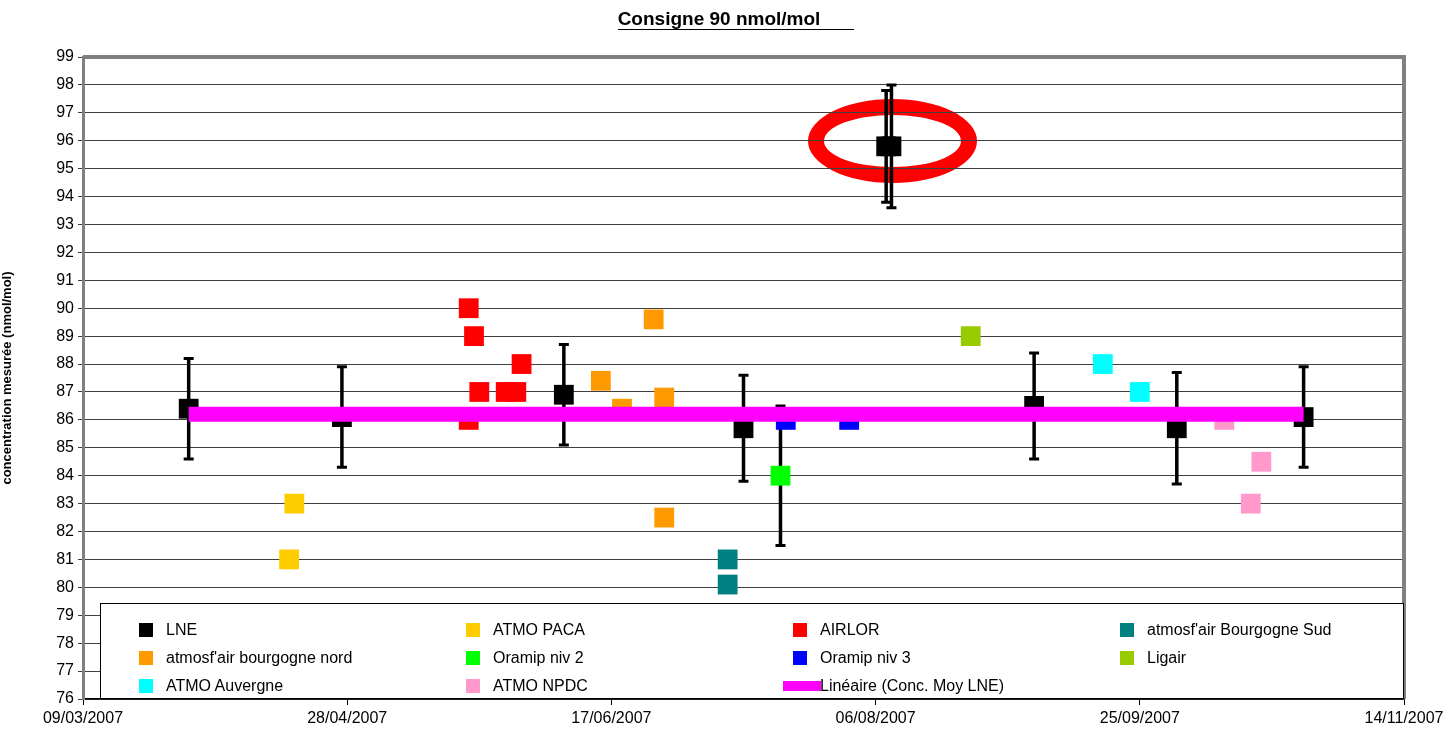  I want to click on y-tick-label: 77, so click(65, 670).